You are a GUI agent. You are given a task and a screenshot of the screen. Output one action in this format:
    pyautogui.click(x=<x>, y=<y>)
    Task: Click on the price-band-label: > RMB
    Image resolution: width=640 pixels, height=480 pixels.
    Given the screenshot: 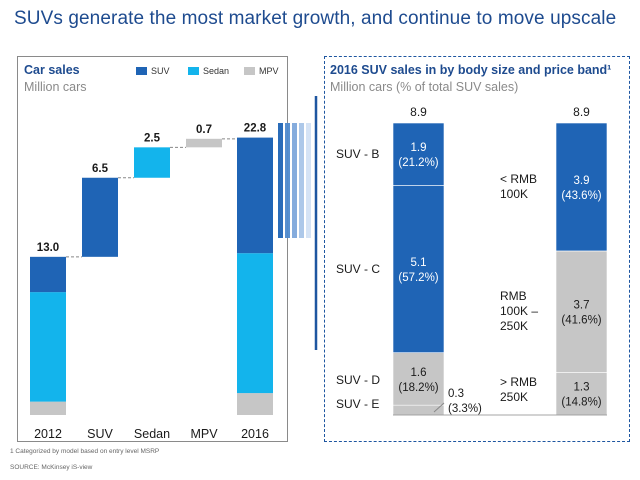 What is the action you would take?
    pyautogui.click(x=518, y=382)
    